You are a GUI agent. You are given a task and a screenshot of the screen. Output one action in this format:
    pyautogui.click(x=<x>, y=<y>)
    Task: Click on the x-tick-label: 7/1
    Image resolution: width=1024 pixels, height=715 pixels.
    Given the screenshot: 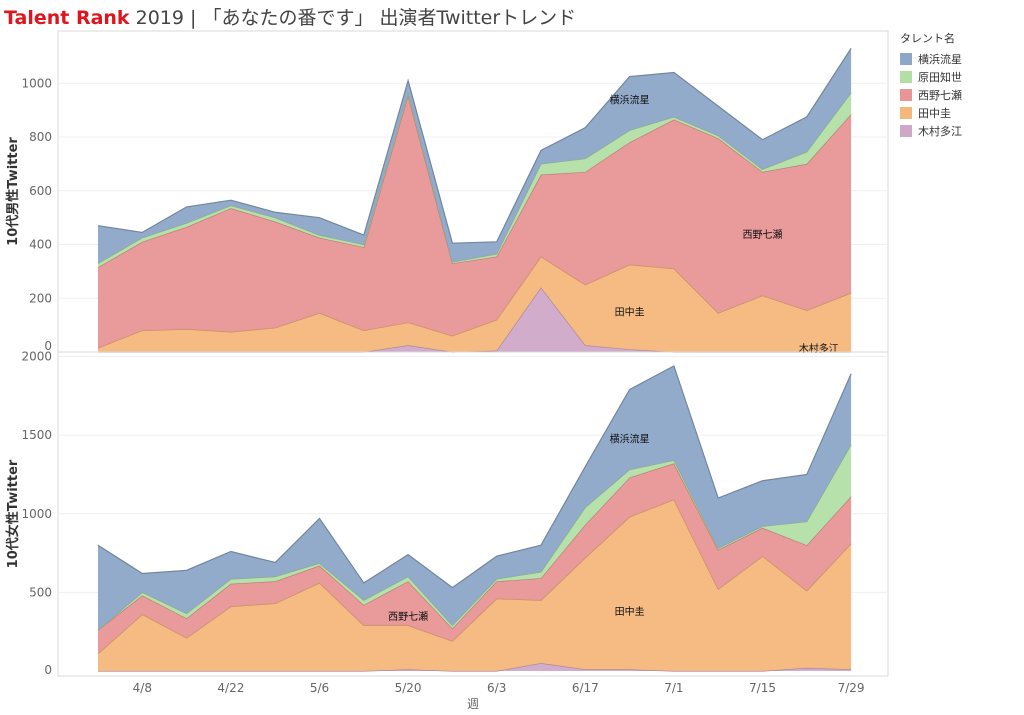 What is the action you would take?
    pyautogui.click(x=673, y=688)
    